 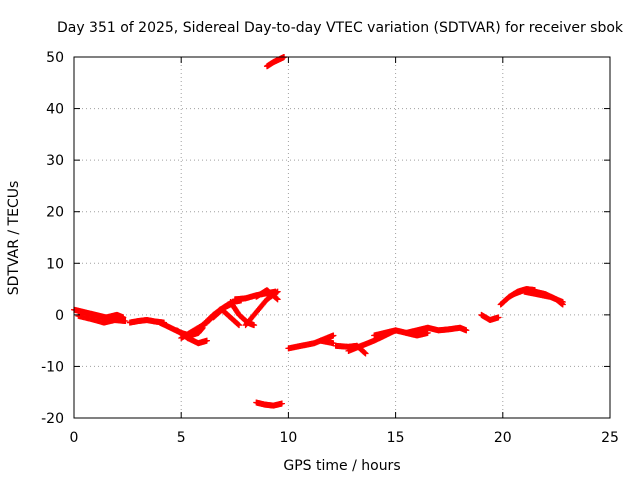 I want to click on y-tick-label: 20, so click(x=55, y=213).